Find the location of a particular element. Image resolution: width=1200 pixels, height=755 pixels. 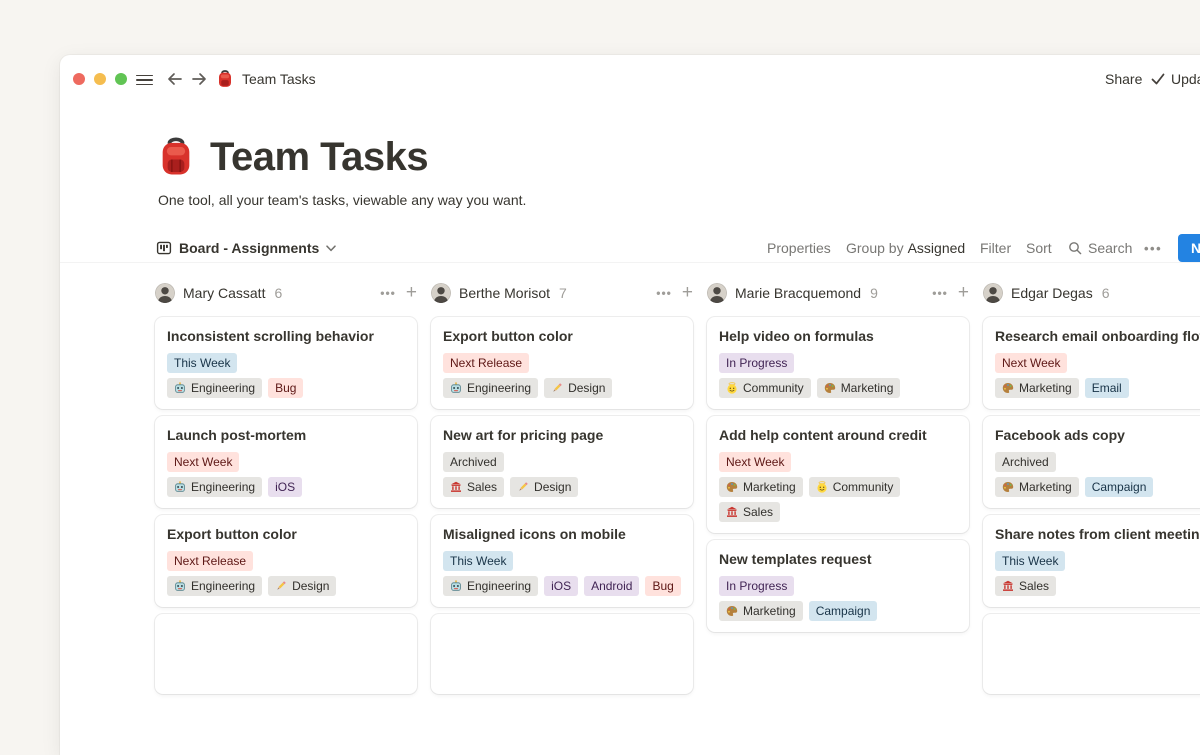

column-header: Mary Cassatt 6 ••• + is located at coordinates (286, 293).